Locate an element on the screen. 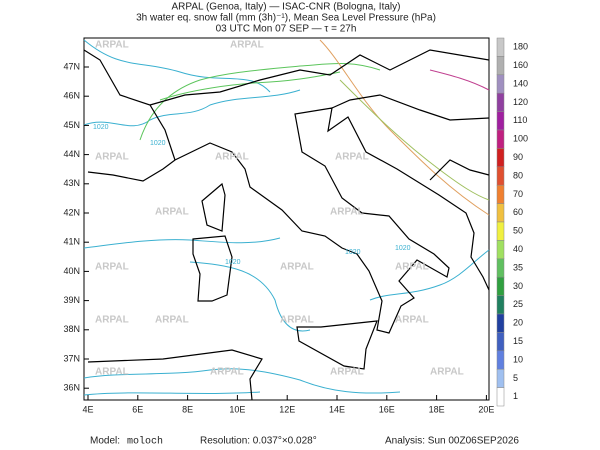 This screenshot has width=600, height=450. colorbar-label: 35 is located at coordinates (518, 267).